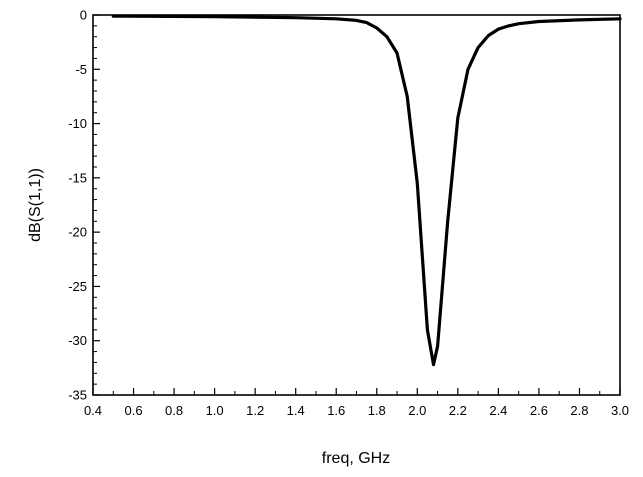 The image size is (643, 477). What do you see at coordinates (377, 410) in the screenshot?
I see `x-tick-label: 1.8` at bounding box center [377, 410].